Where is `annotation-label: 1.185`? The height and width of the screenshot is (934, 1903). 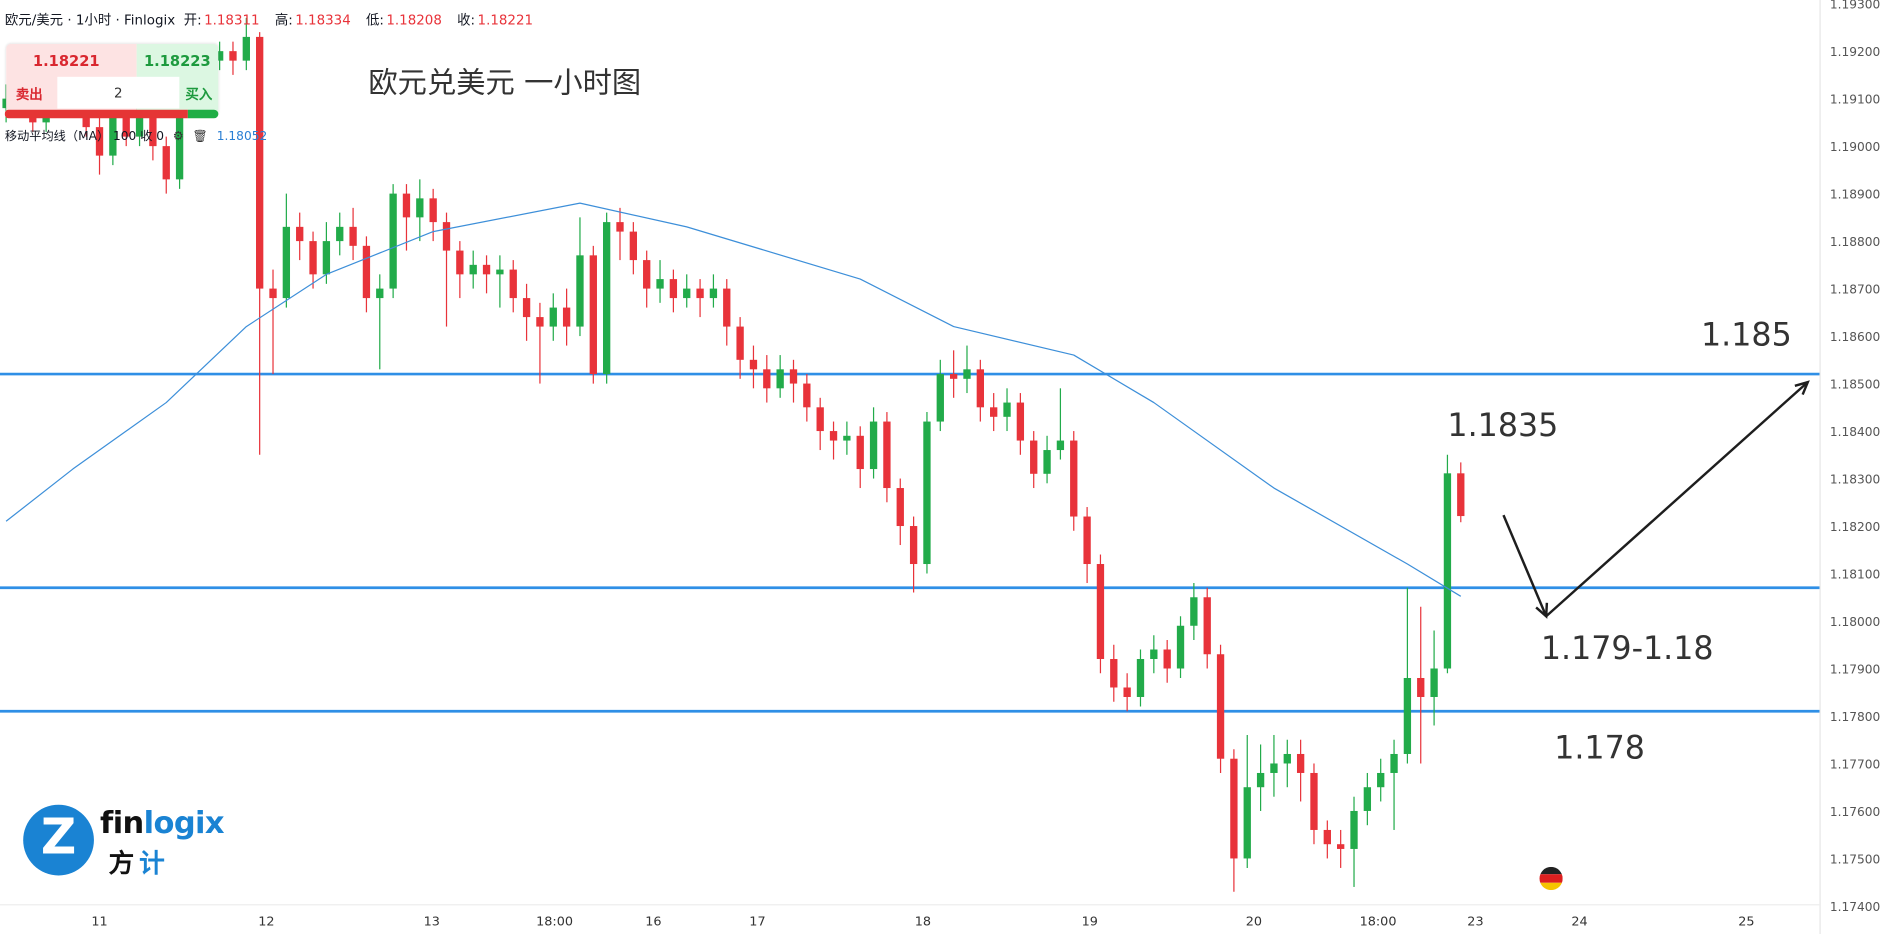 annotation-label: 1.185 is located at coordinates (1746, 336).